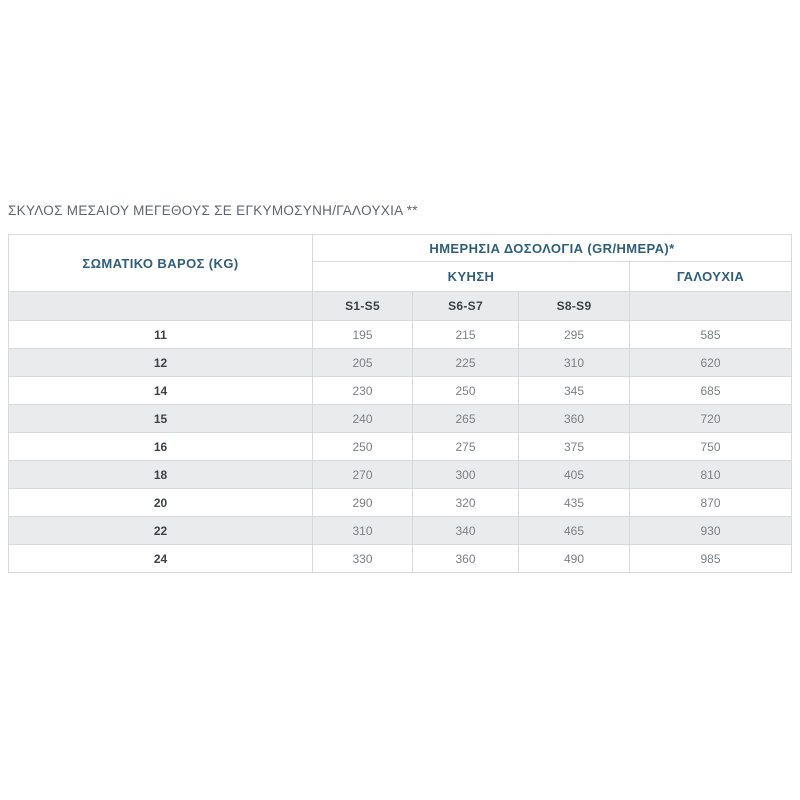 This screenshot has width=800, height=800. Describe the element at coordinates (710, 334) in the screenshot. I see `dosage-value-cell: 585` at that location.